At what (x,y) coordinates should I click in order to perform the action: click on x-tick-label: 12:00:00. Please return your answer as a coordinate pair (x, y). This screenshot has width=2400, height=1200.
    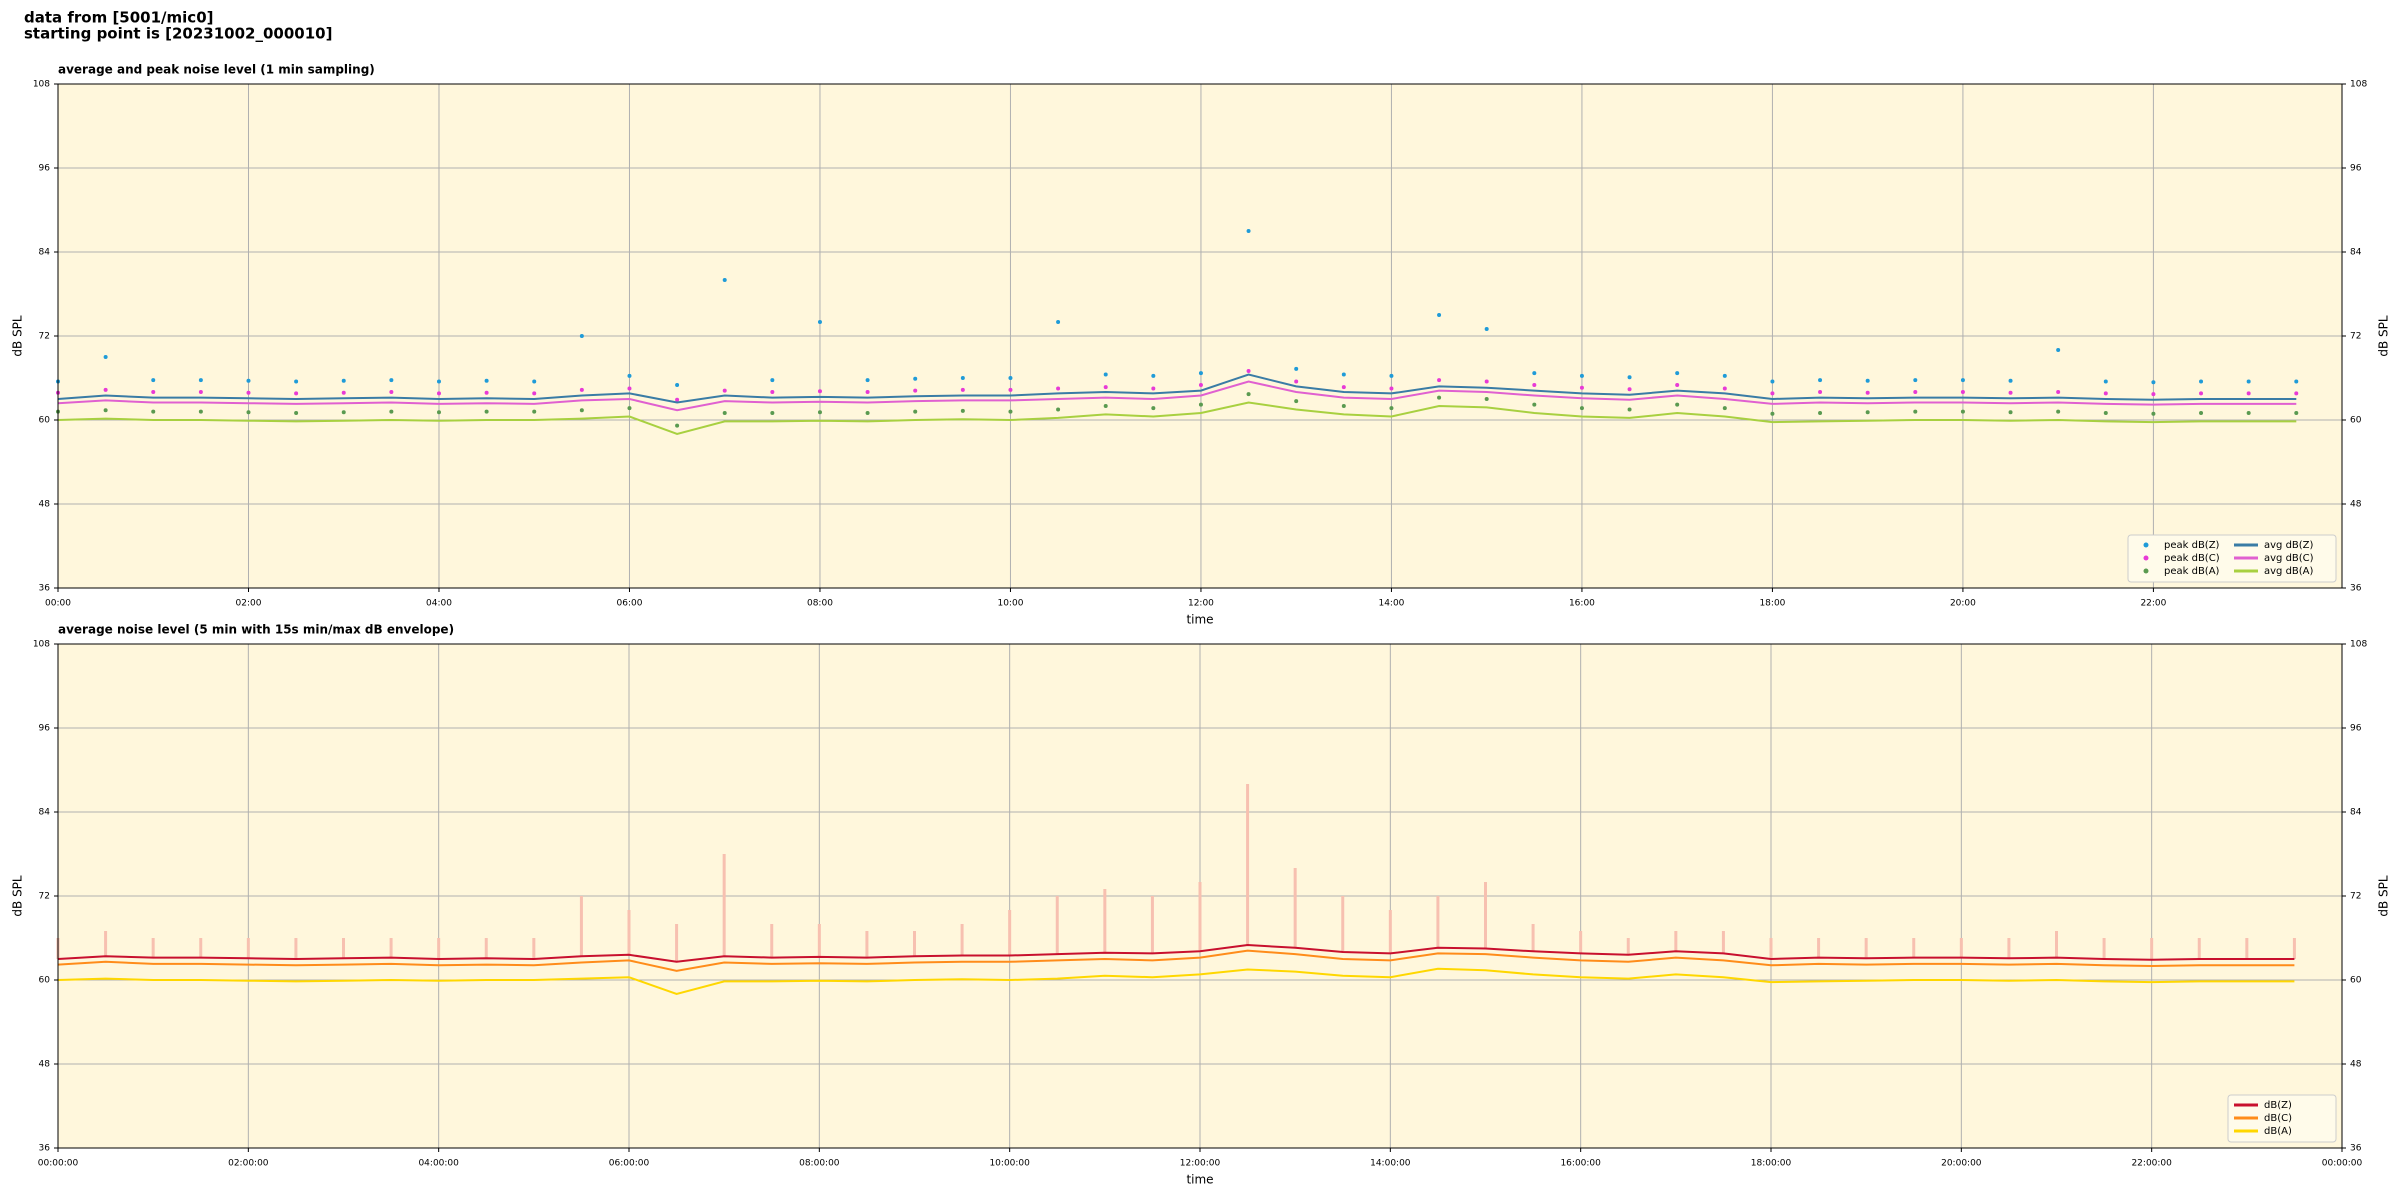
    Looking at the image, I should click on (1200, 1164).